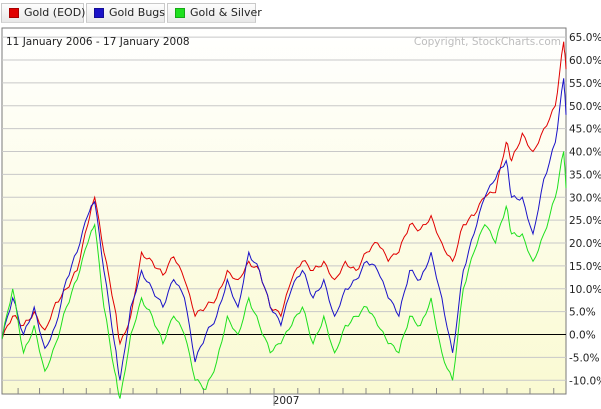  I want to click on y-tick-label: -5.0%, so click(584, 358).